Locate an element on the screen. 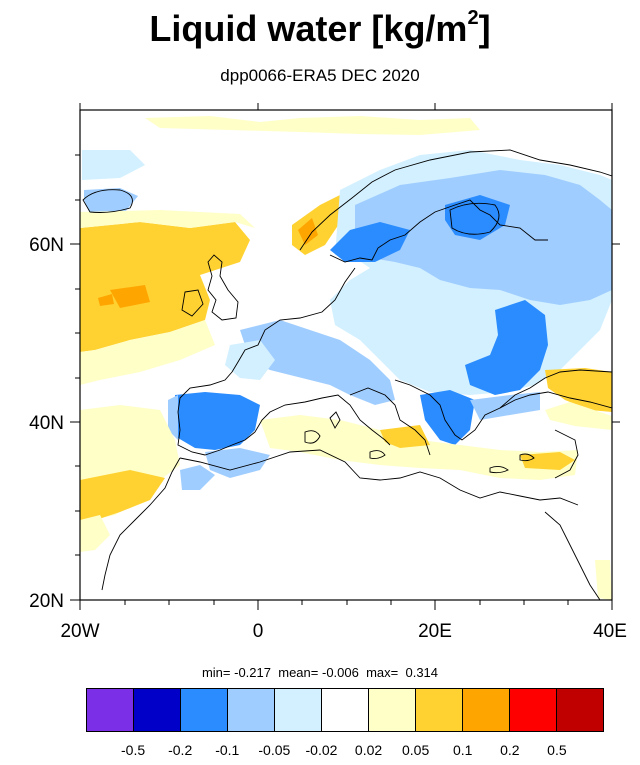  stat-min-label: min= is located at coordinates (216, 672).